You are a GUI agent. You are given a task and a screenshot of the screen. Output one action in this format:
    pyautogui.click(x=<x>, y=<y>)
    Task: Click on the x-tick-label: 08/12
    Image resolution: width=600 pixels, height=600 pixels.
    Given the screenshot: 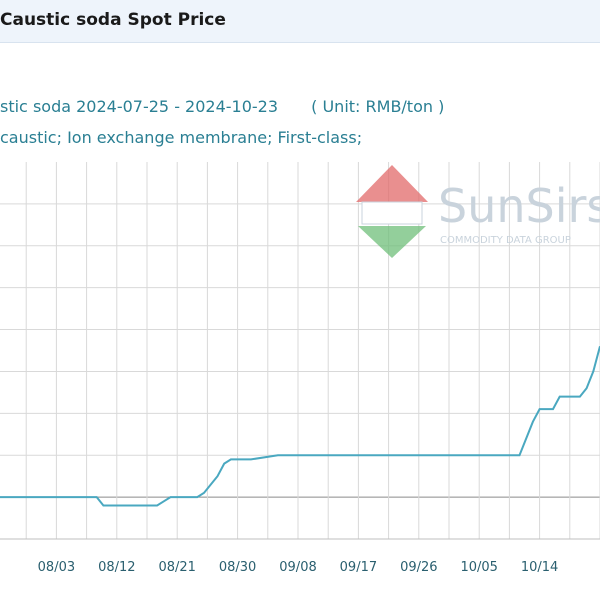 What is the action you would take?
    pyautogui.click(x=116, y=567)
    